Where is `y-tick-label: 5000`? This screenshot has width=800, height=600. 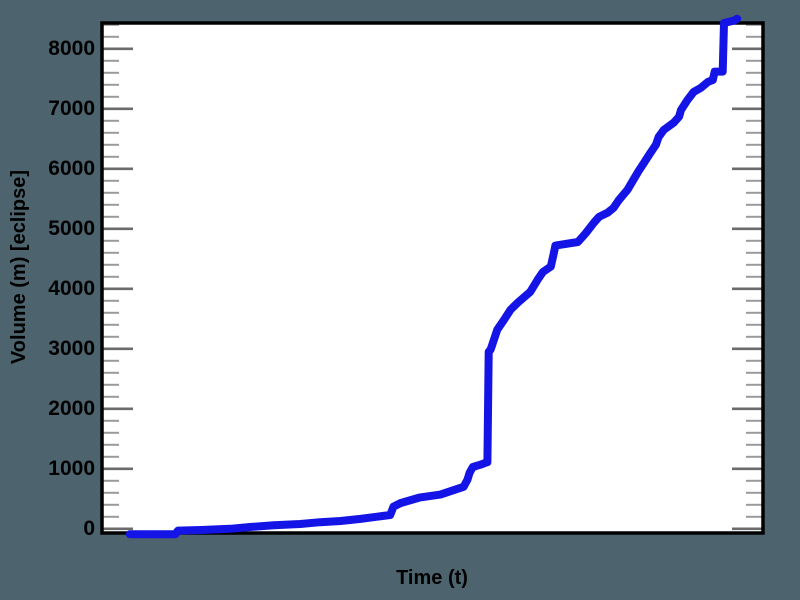
y-tick-label: 5000 is located at coordinates (71, 228).